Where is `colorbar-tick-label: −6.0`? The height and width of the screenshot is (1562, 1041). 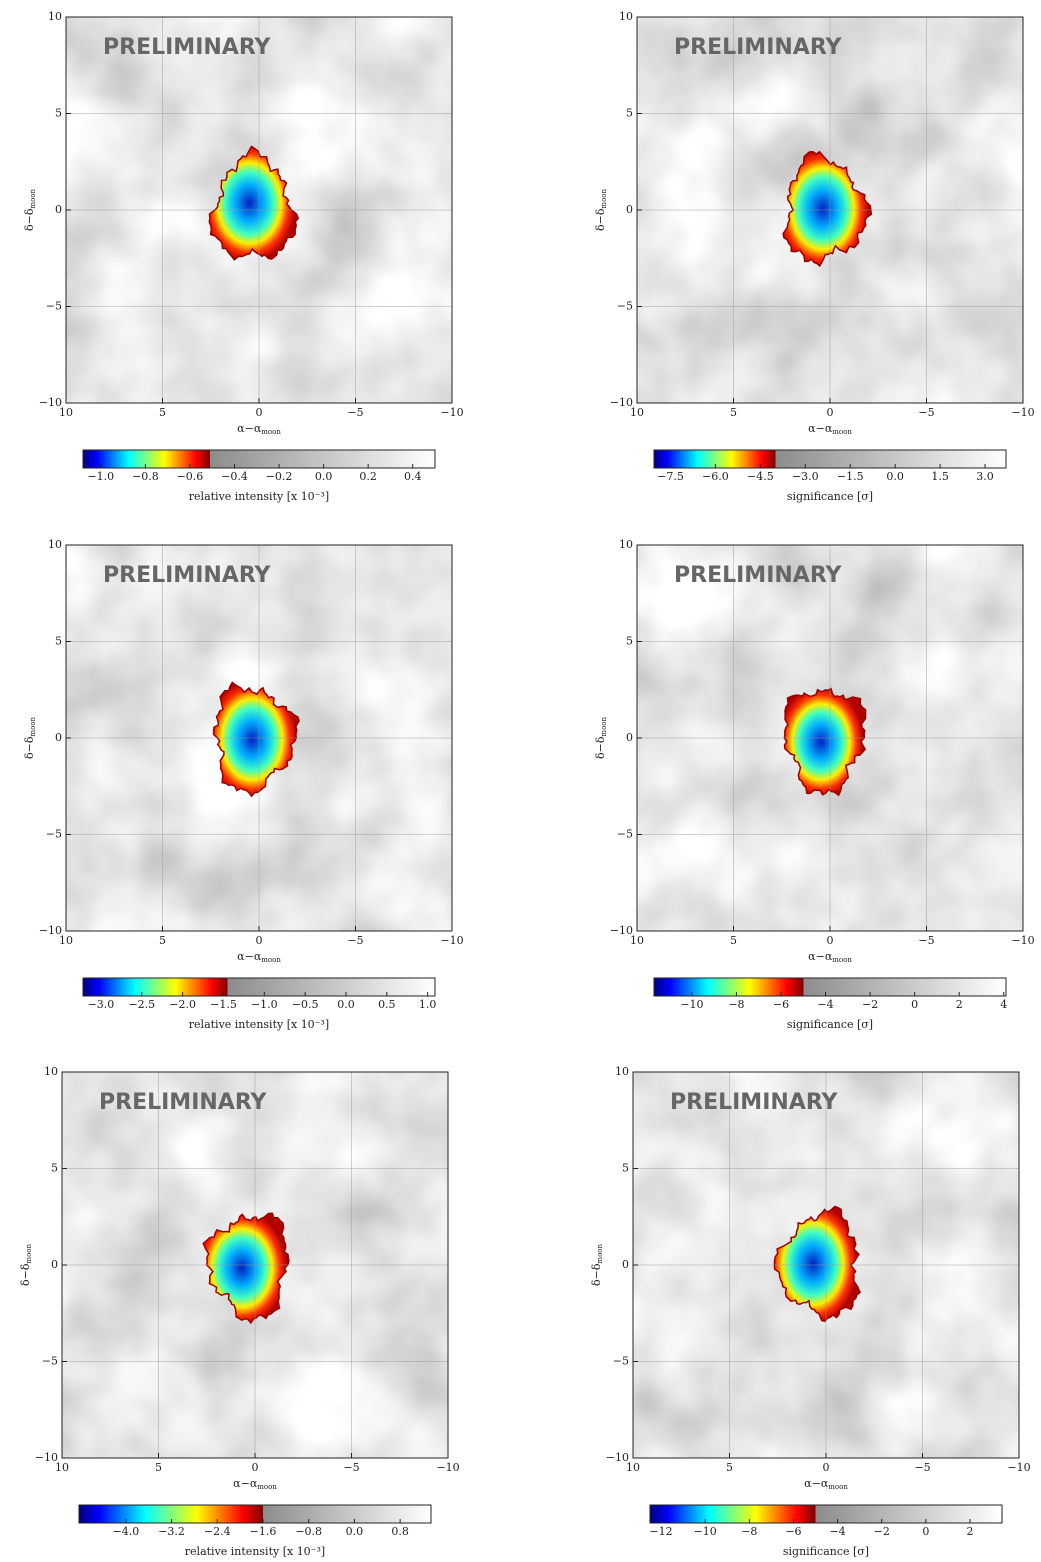
colorbar-tick-label: −6.0 is located at coordinates (715, 476).